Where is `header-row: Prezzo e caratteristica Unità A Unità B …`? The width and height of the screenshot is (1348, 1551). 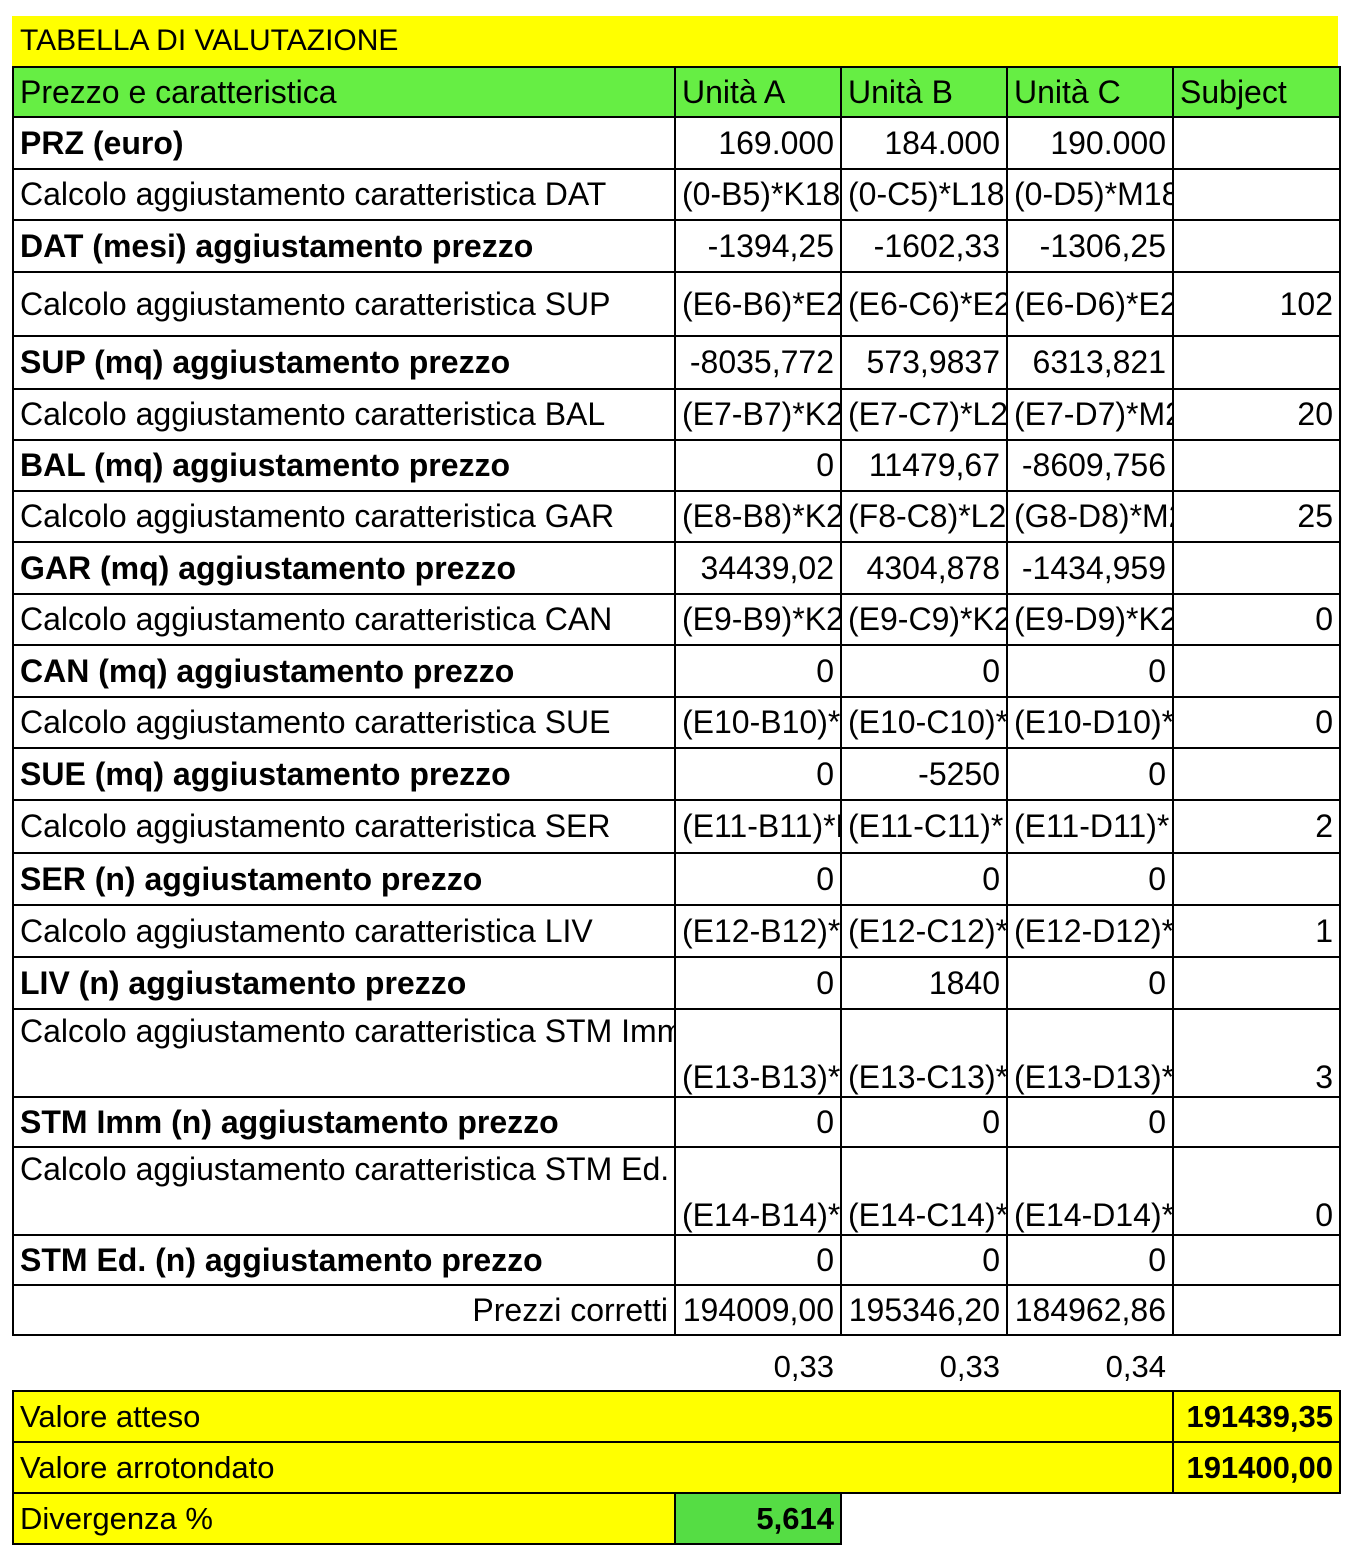
header-row: Prezzo e caratteristica Unità A Unità B … is located at coordinates (676, 92).